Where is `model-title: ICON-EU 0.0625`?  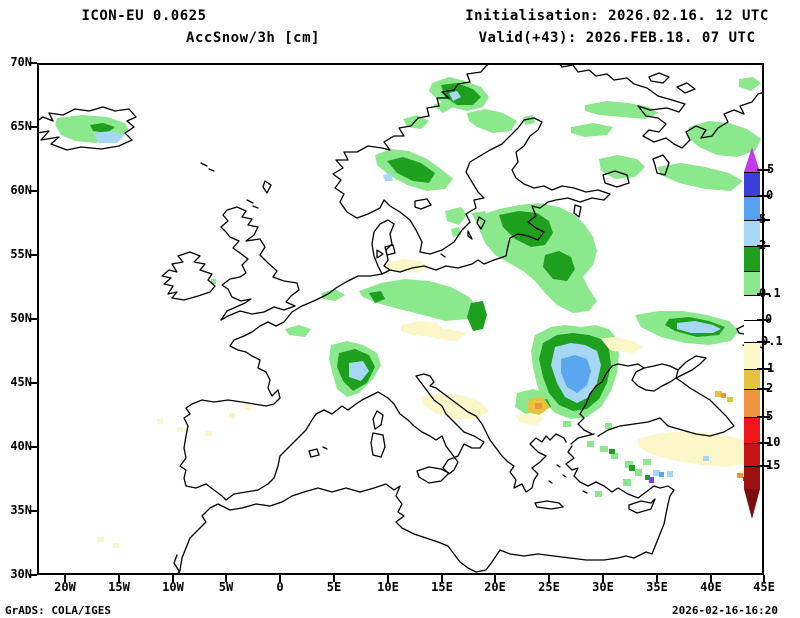
model-title: ICON-EU 0.0625 is located at coordinates (144, 16).